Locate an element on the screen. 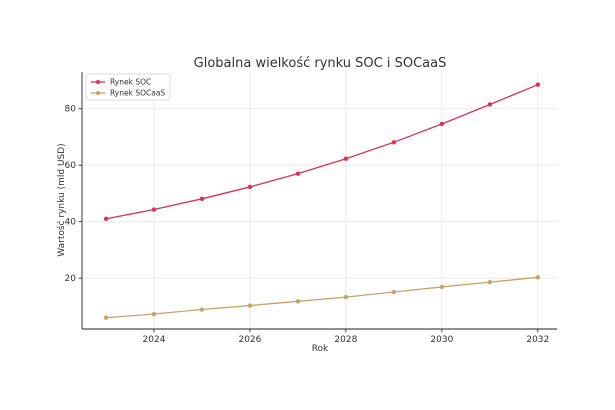 This screenshot has height=410, width=615. y-tick-label: 80 is located at coordinates (71, 110).